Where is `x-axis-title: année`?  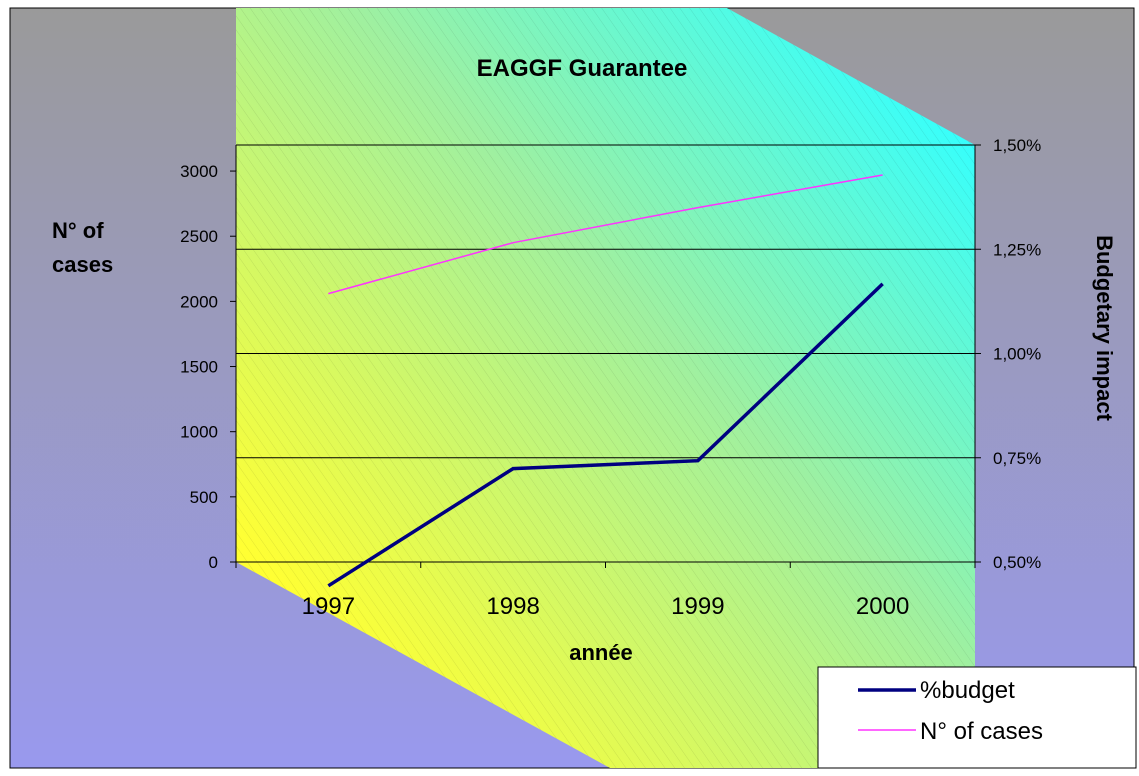
x-axis-title: année is located at coordinates (601, 652).